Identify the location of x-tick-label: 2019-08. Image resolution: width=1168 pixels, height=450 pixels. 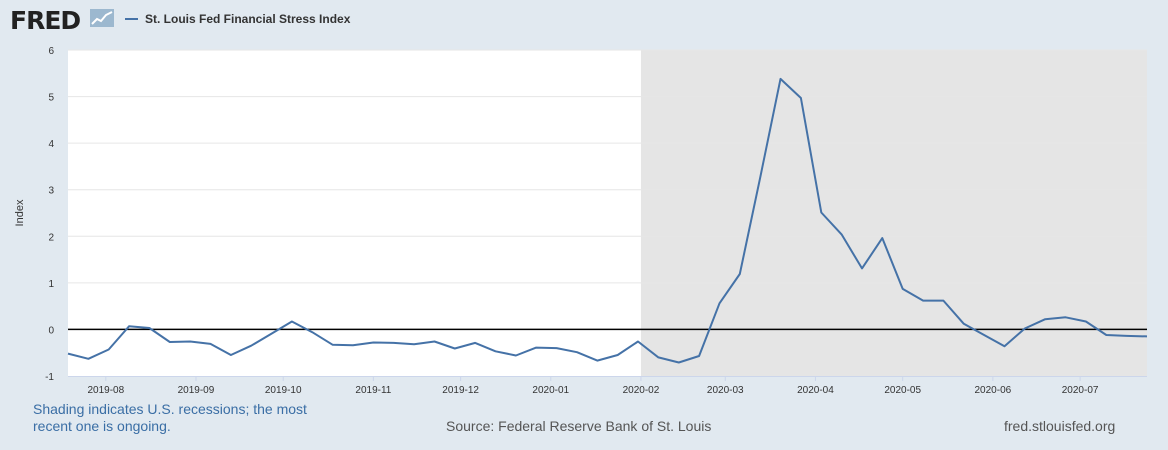
(105, 390).